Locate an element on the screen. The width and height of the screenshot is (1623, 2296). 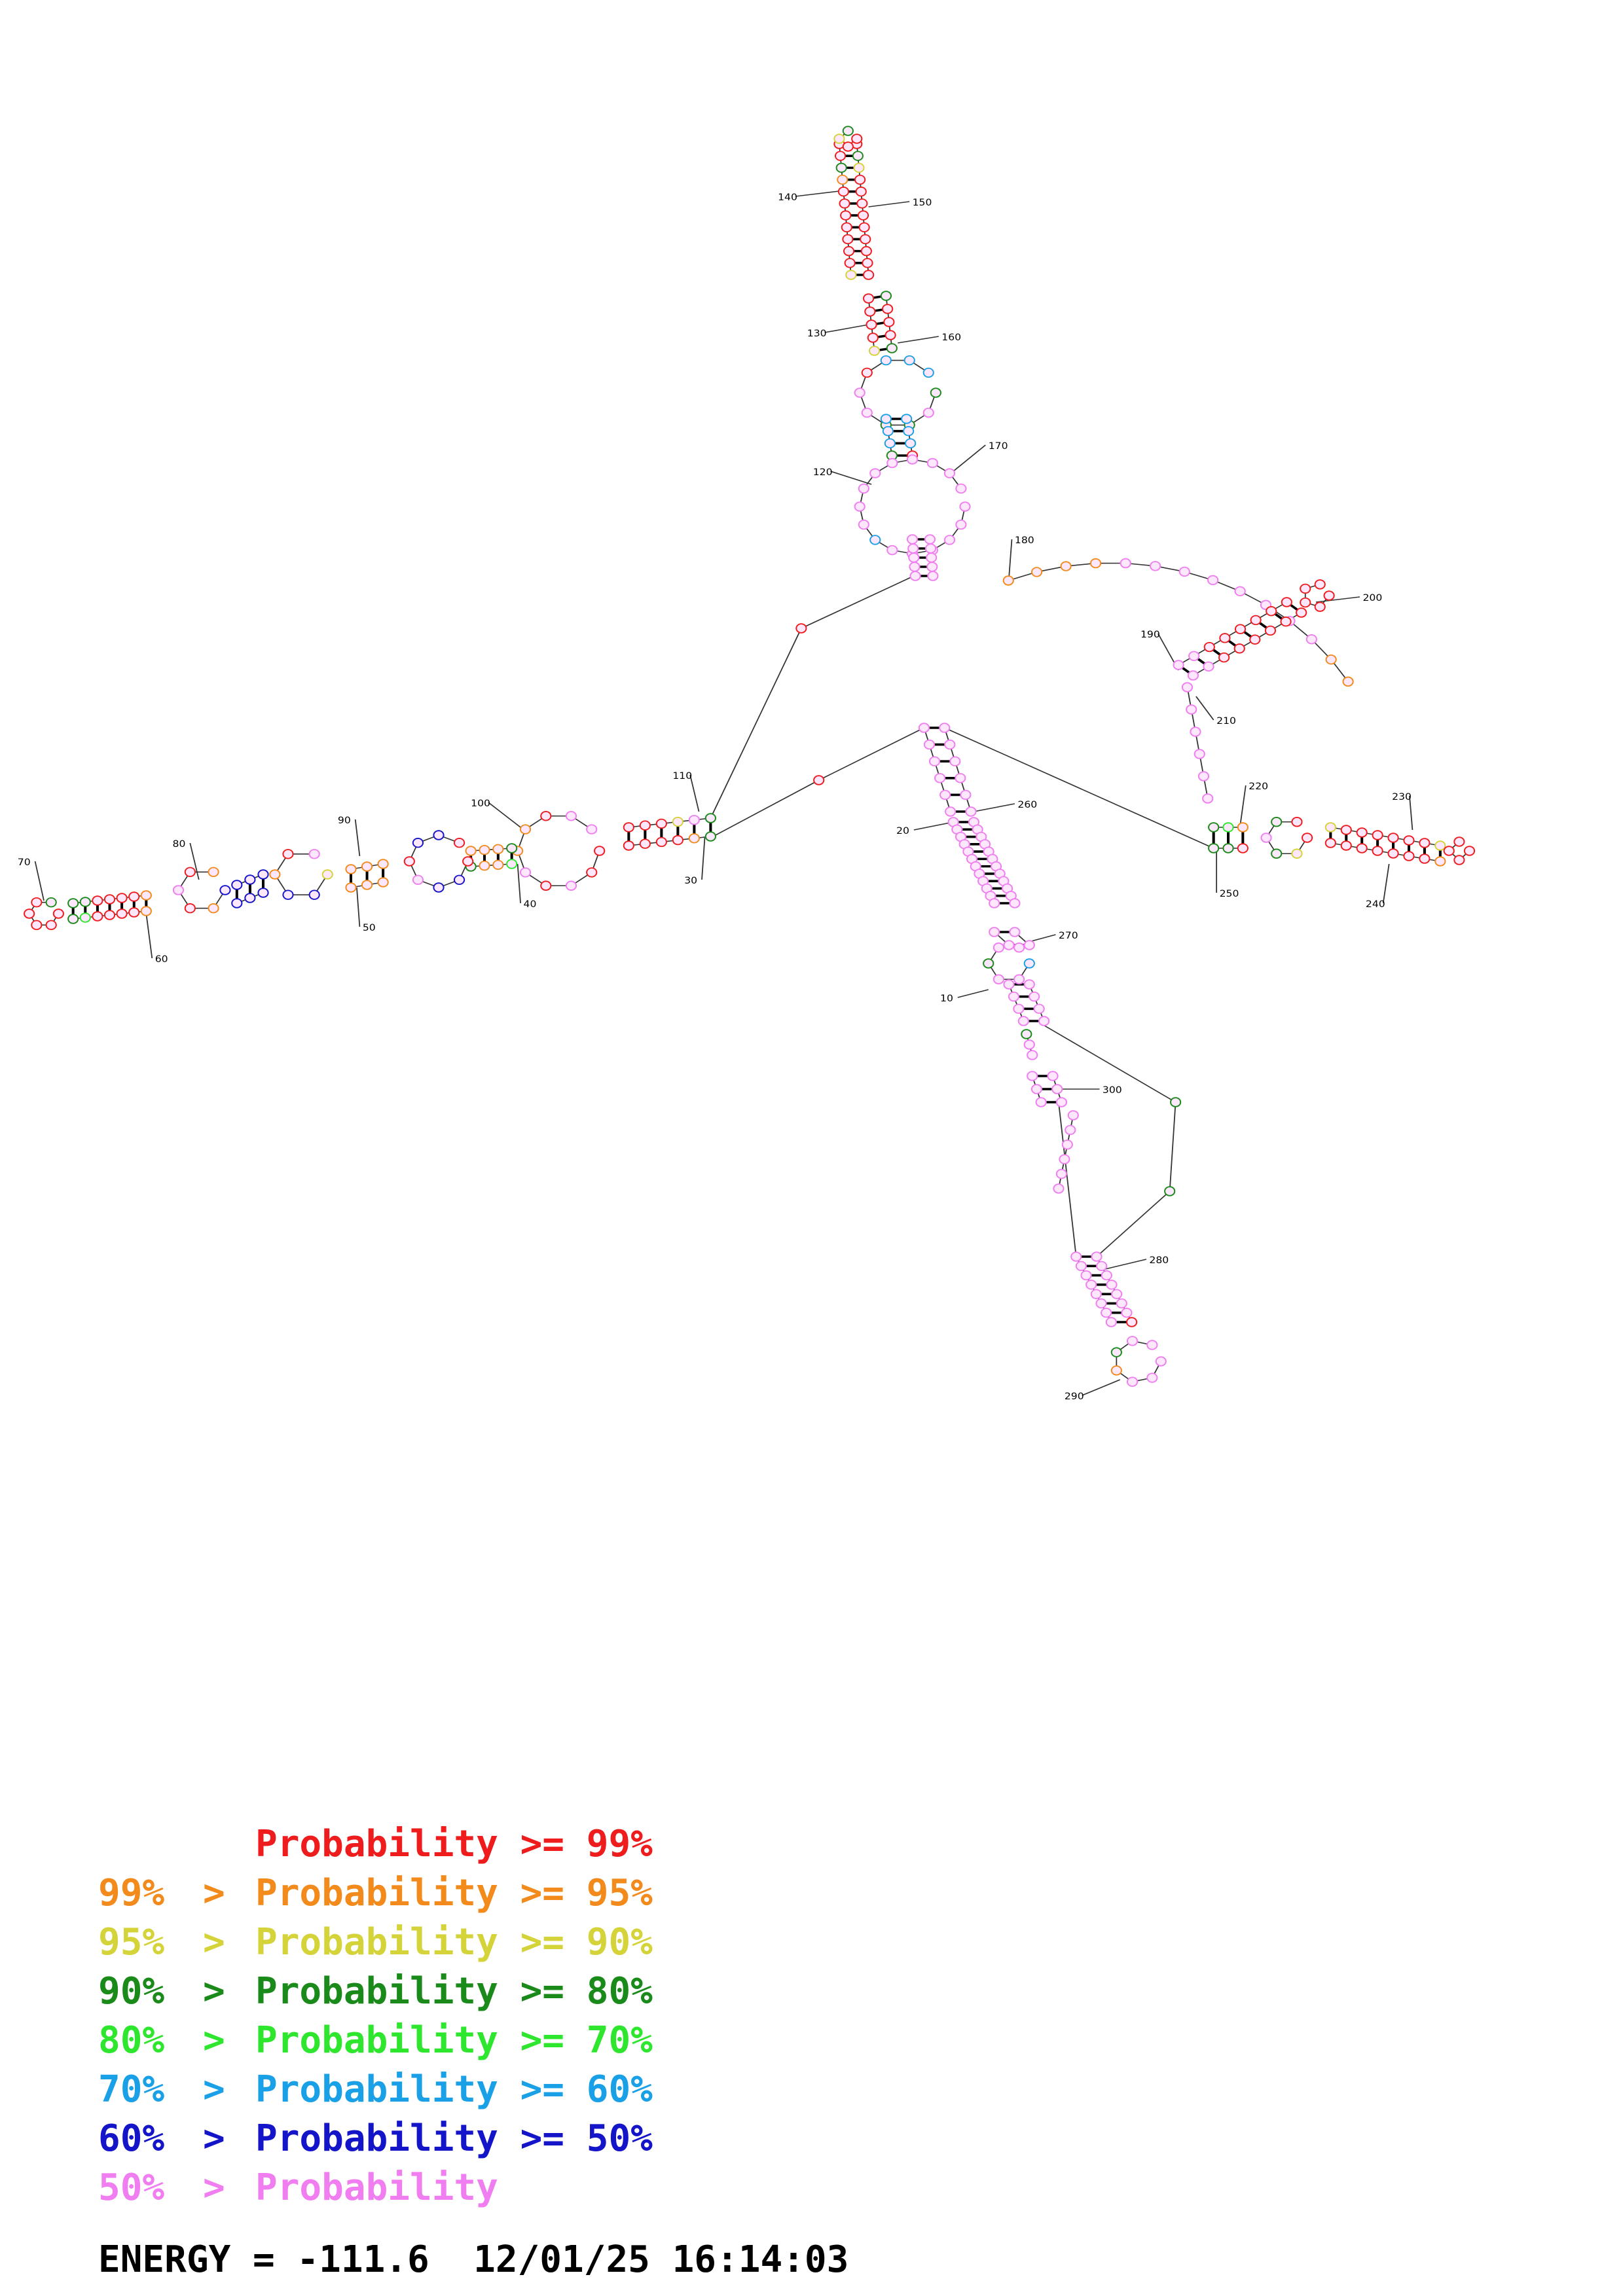
position-label: 280 is located at coordinates (1159, 1260).